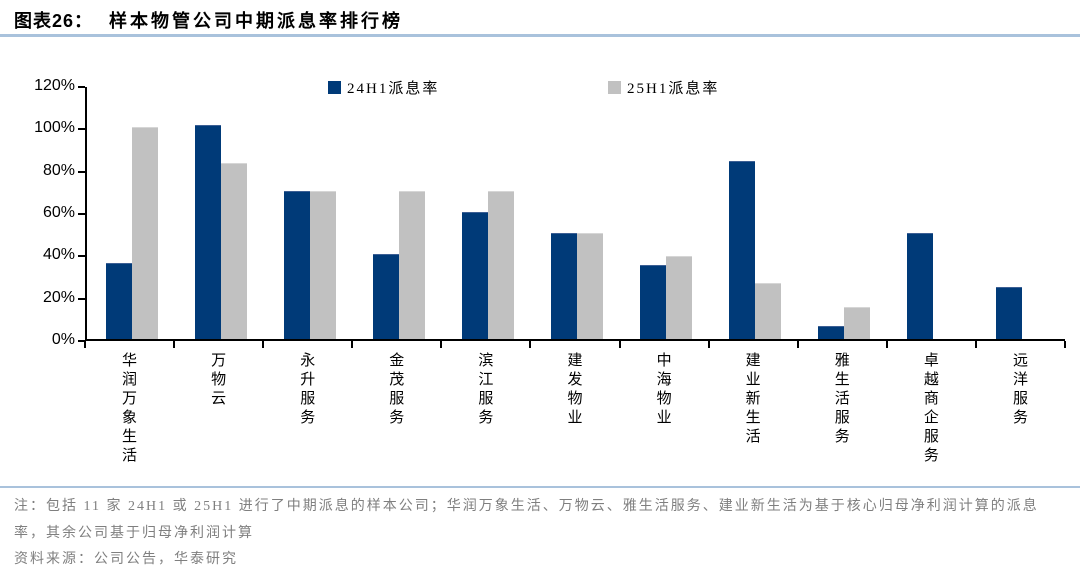 The width and height of the screenshot is (1080, 578). I want to click on x-axis-label: 华润万象生活, so click(130, 408).